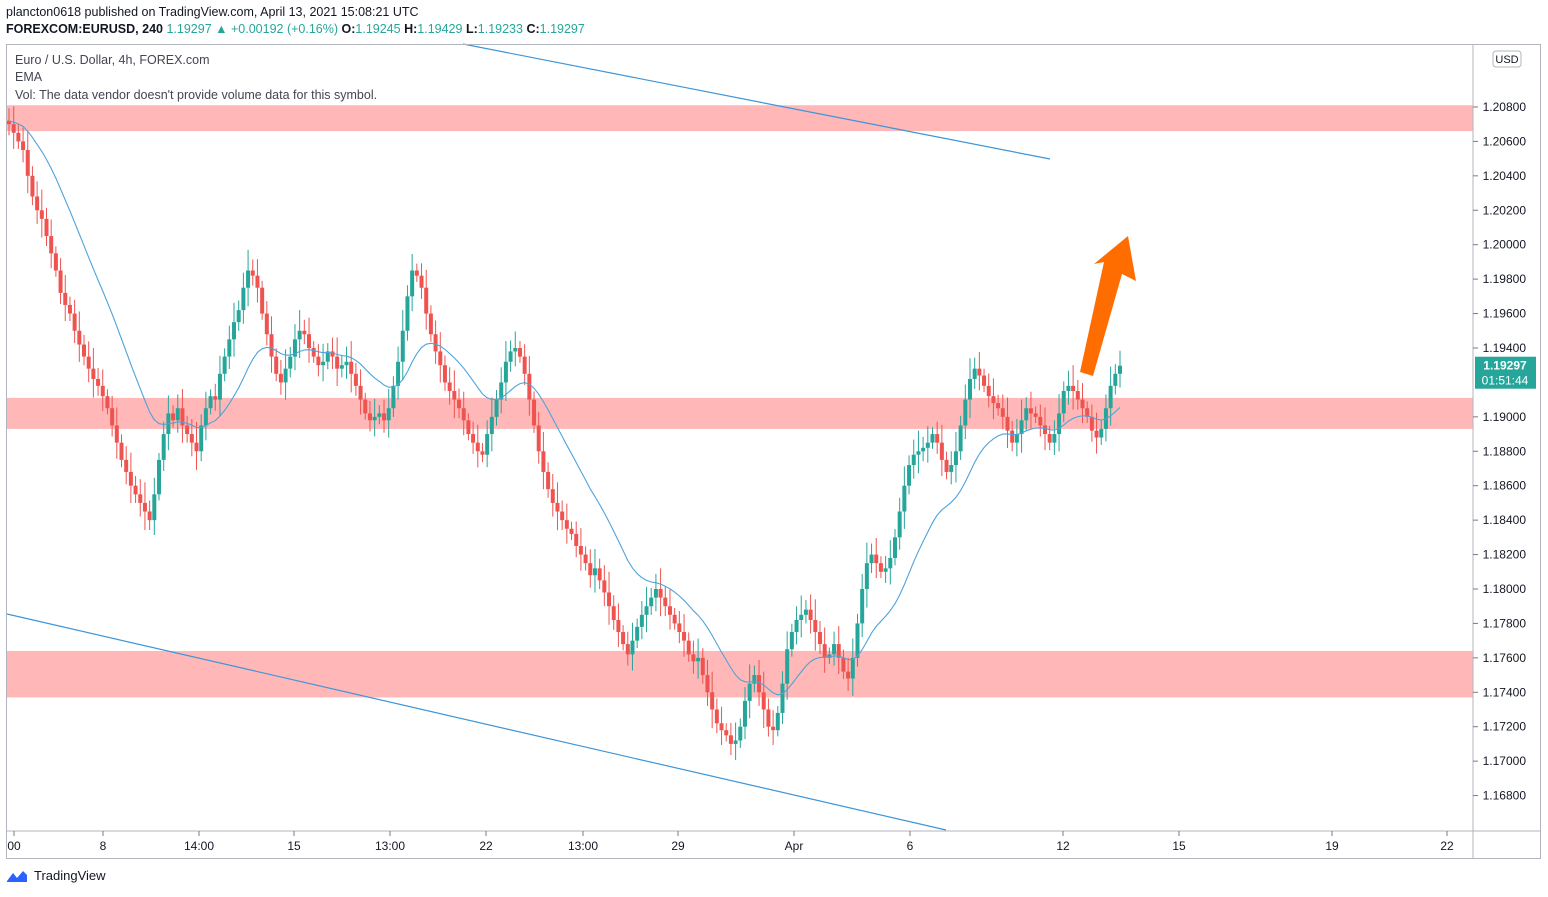  What do you see at coordinates (1108, 306) in the screenshot?
I see `arrow-annotation` at bounding box center [1108, 306].